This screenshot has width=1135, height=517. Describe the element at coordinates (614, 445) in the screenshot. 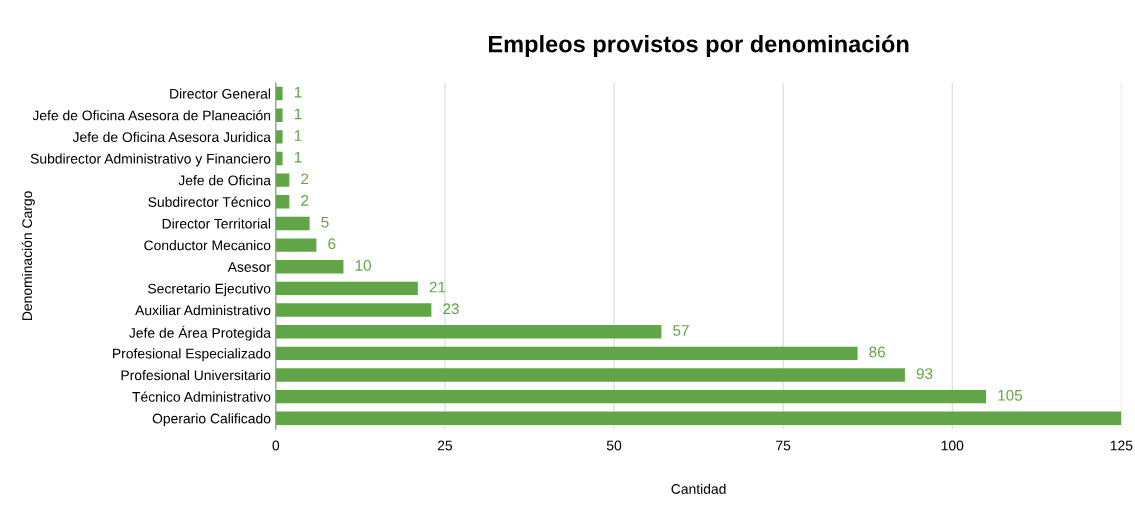

I see `x-tick-label: 50` at that location.